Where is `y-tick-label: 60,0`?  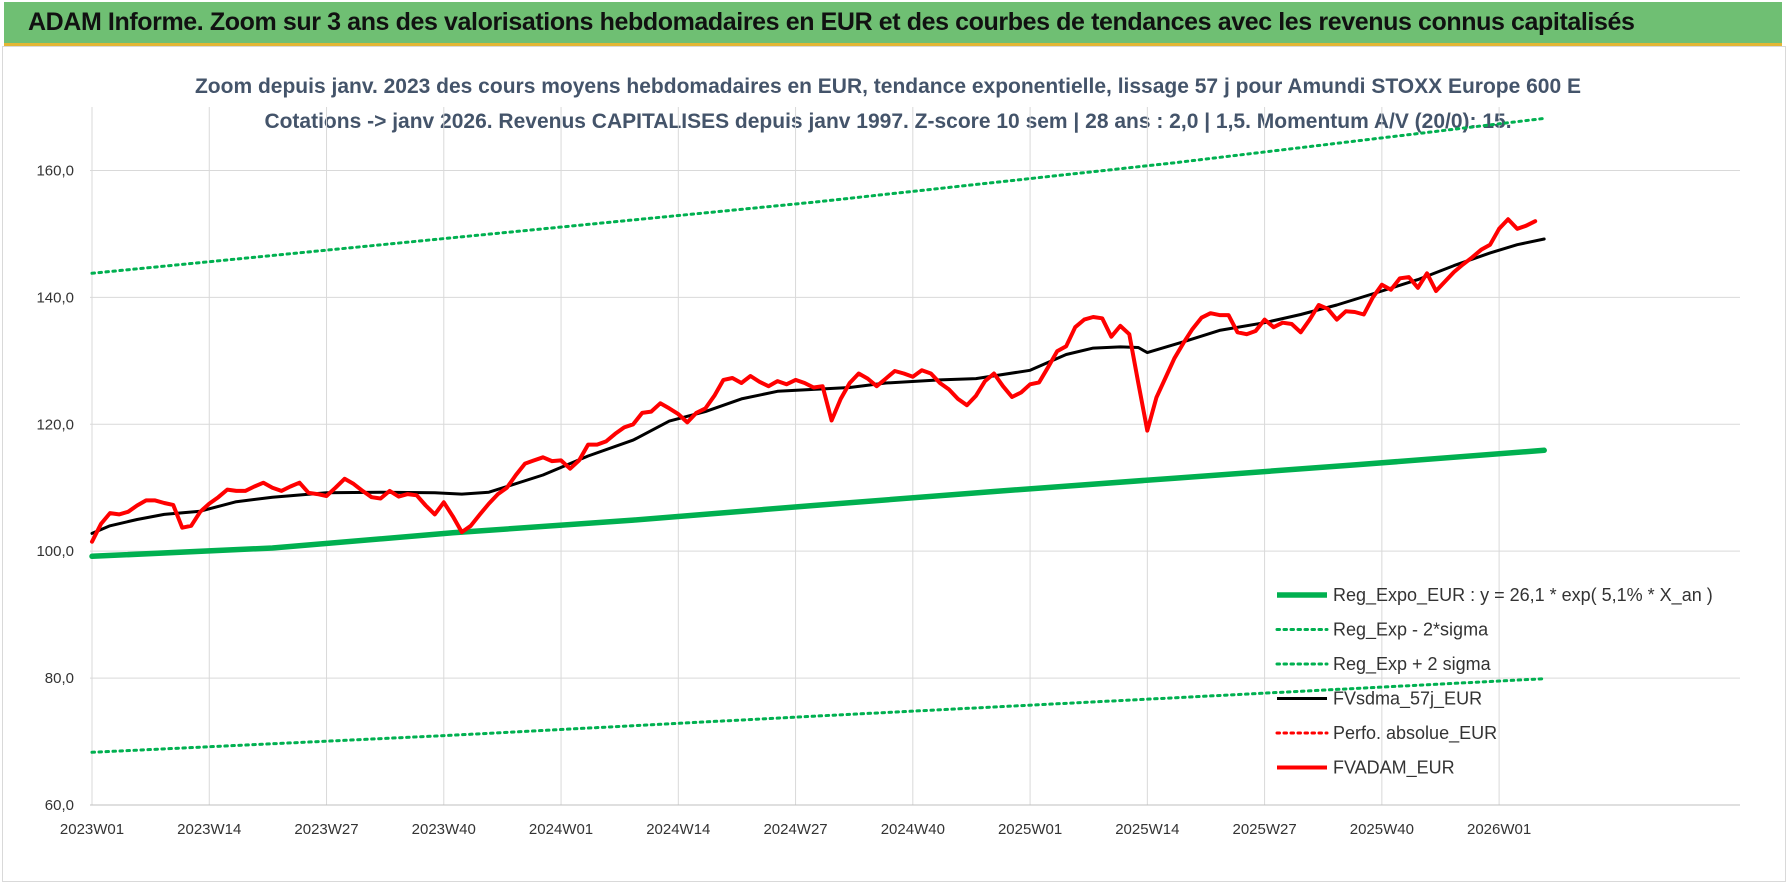 y-tick-label: 60,0 is located at coordinates (59, 805).